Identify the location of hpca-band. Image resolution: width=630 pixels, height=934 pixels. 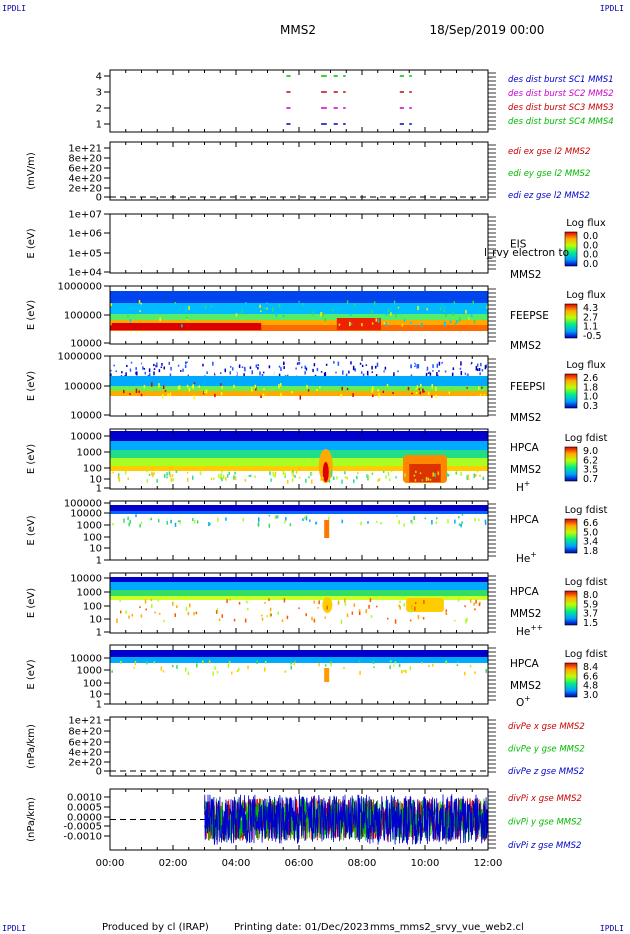
(299, 436).